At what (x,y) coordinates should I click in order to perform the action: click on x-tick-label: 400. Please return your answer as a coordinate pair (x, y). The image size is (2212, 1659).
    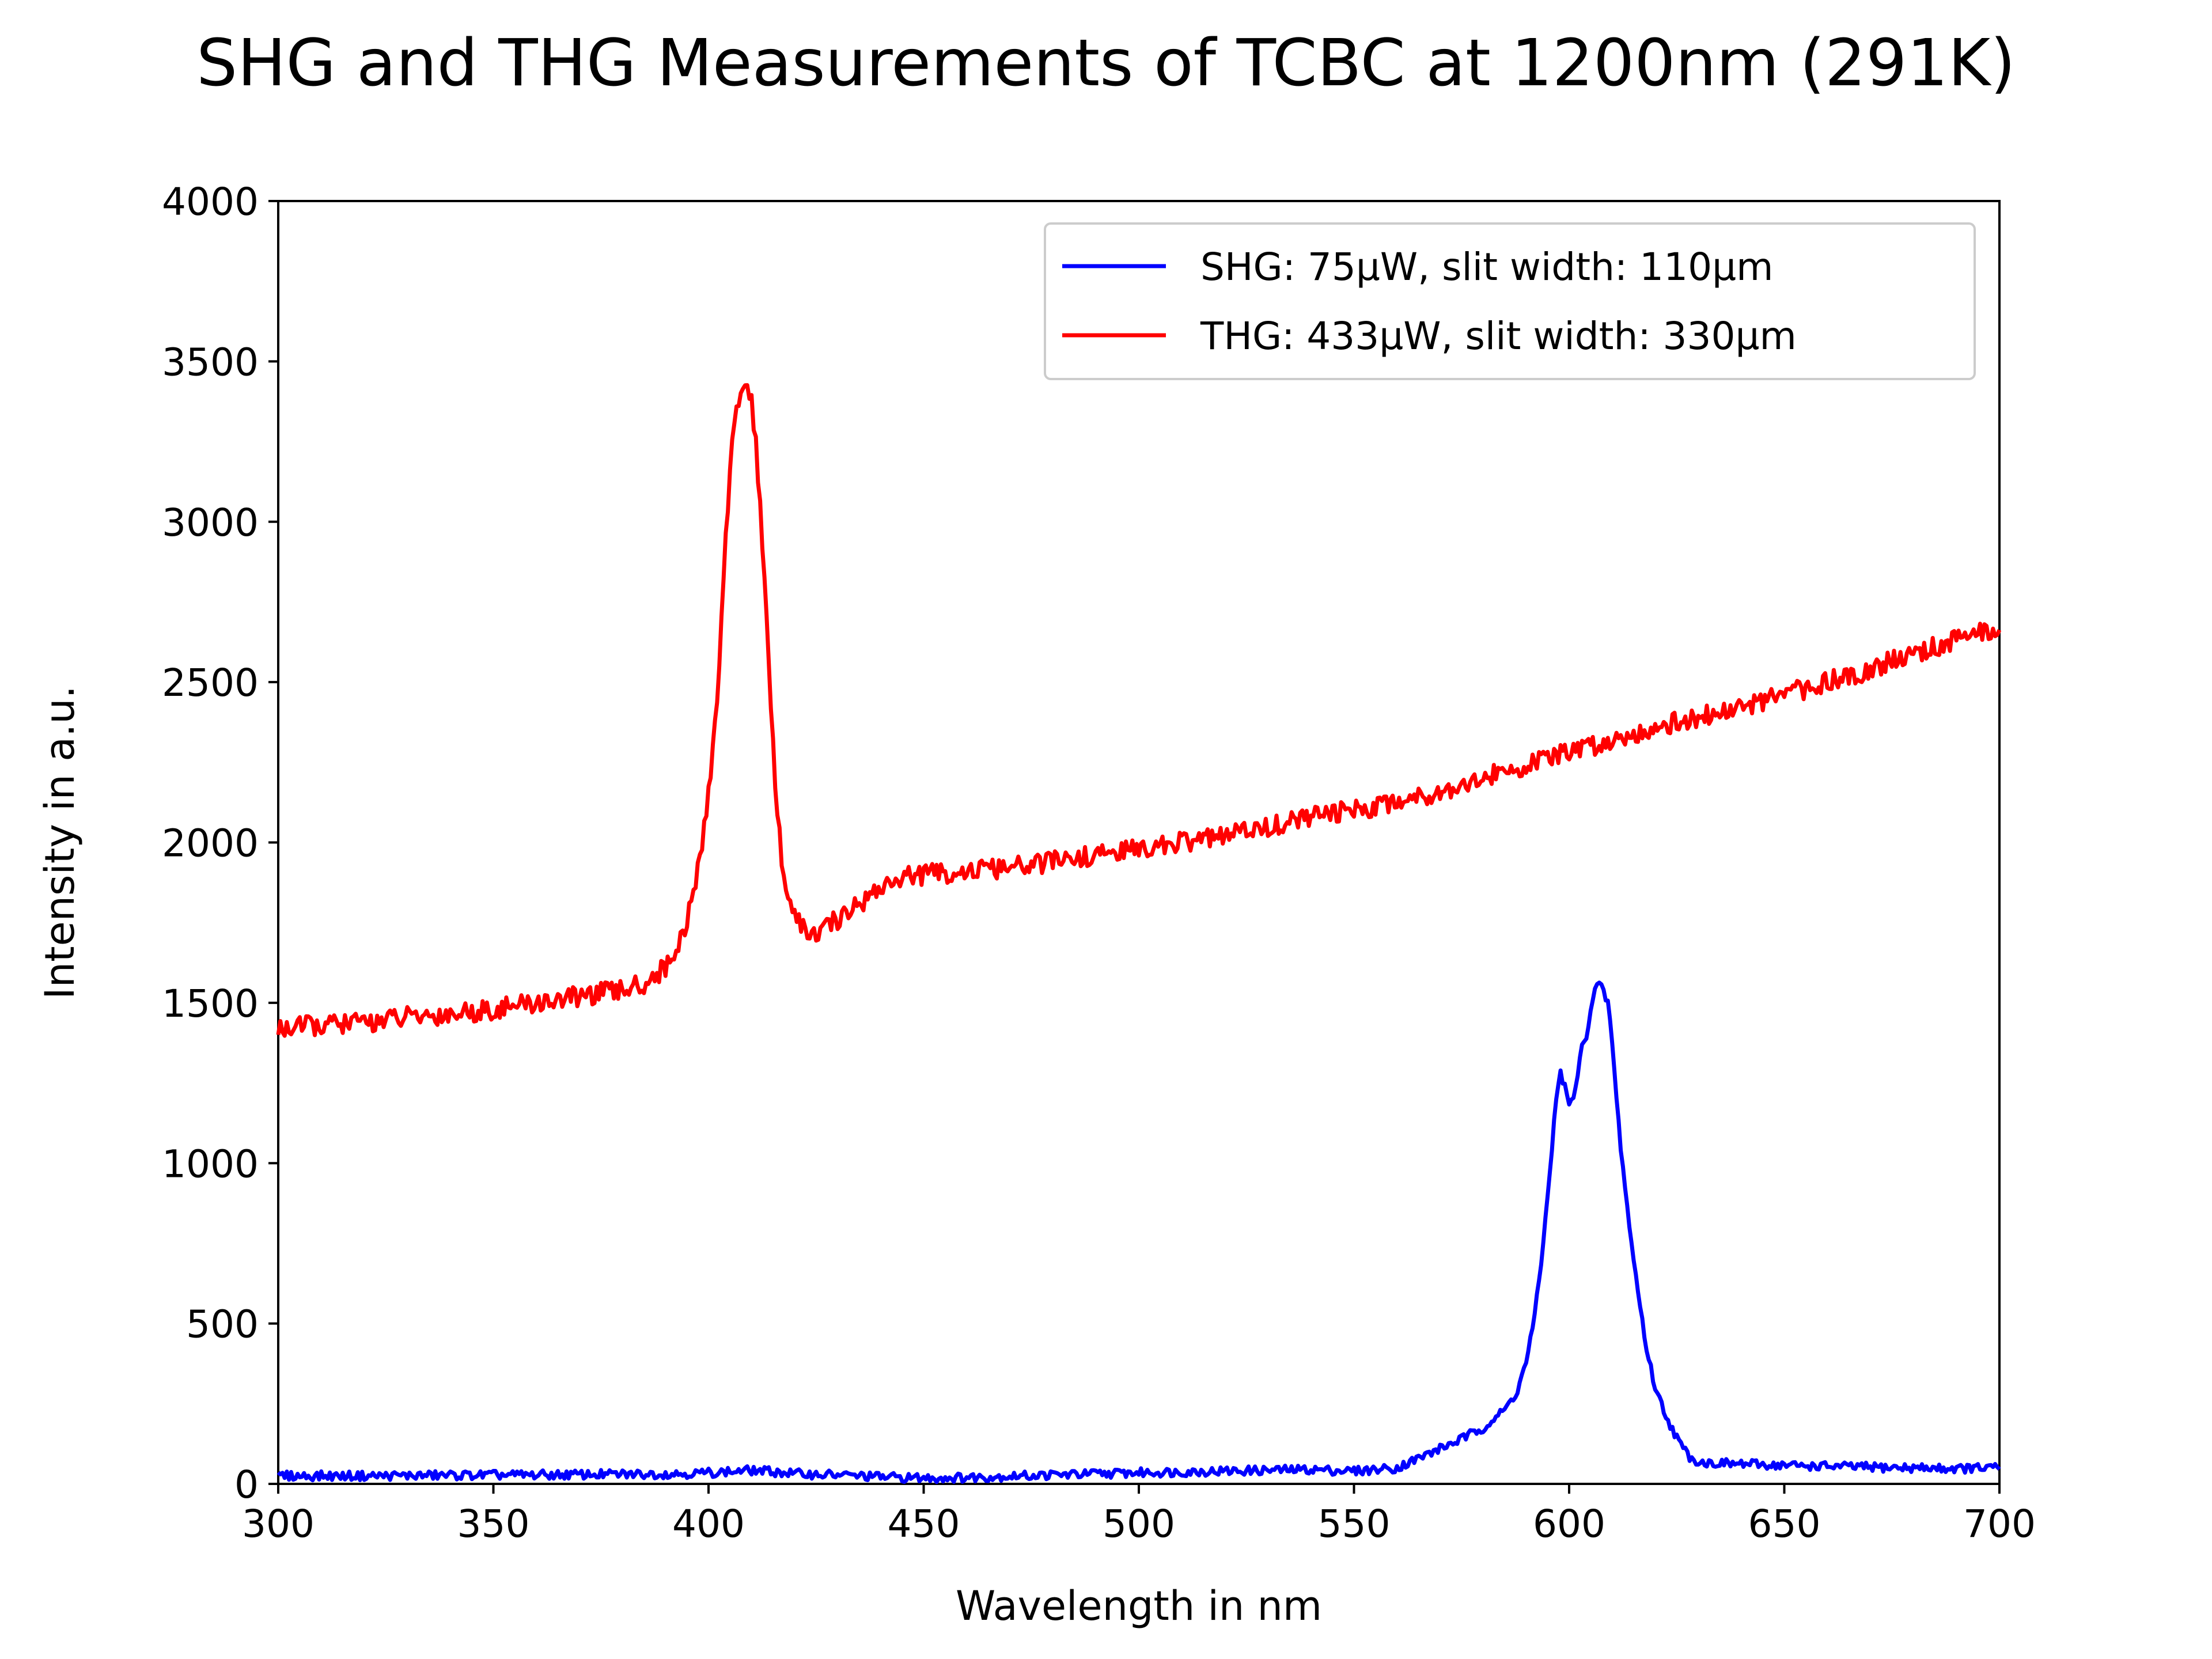
    Looking at the image, I should click on (708, 1524).